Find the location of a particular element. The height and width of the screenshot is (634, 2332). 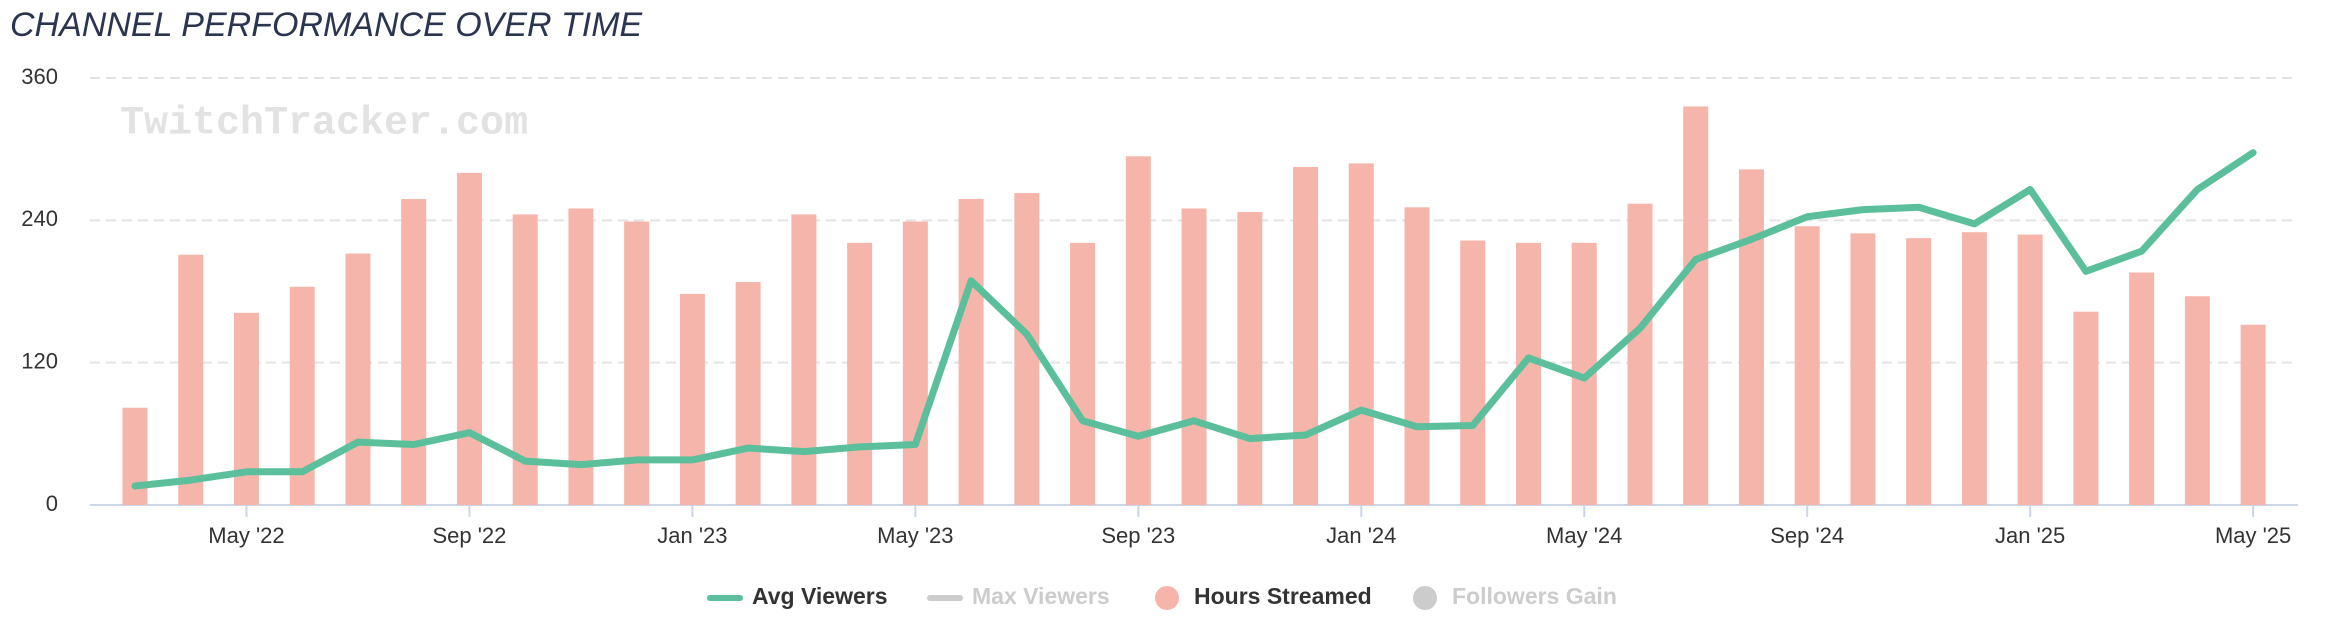

y-tick-label: 120 is located at coordinates (39, 360).